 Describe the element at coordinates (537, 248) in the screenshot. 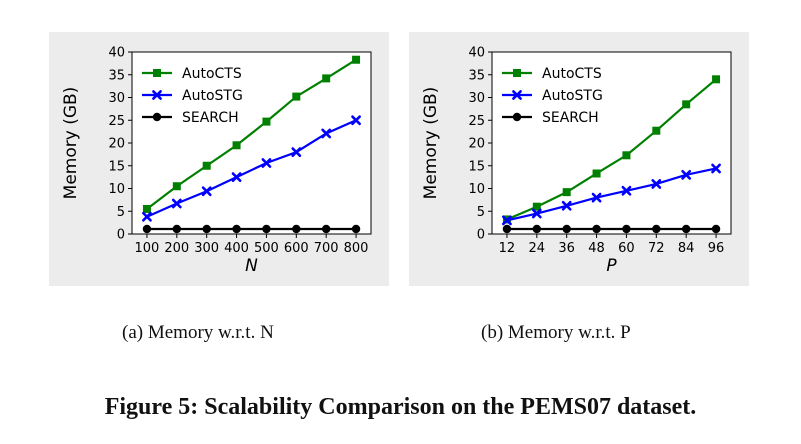

I see `x-tick-label: 24` at that location.